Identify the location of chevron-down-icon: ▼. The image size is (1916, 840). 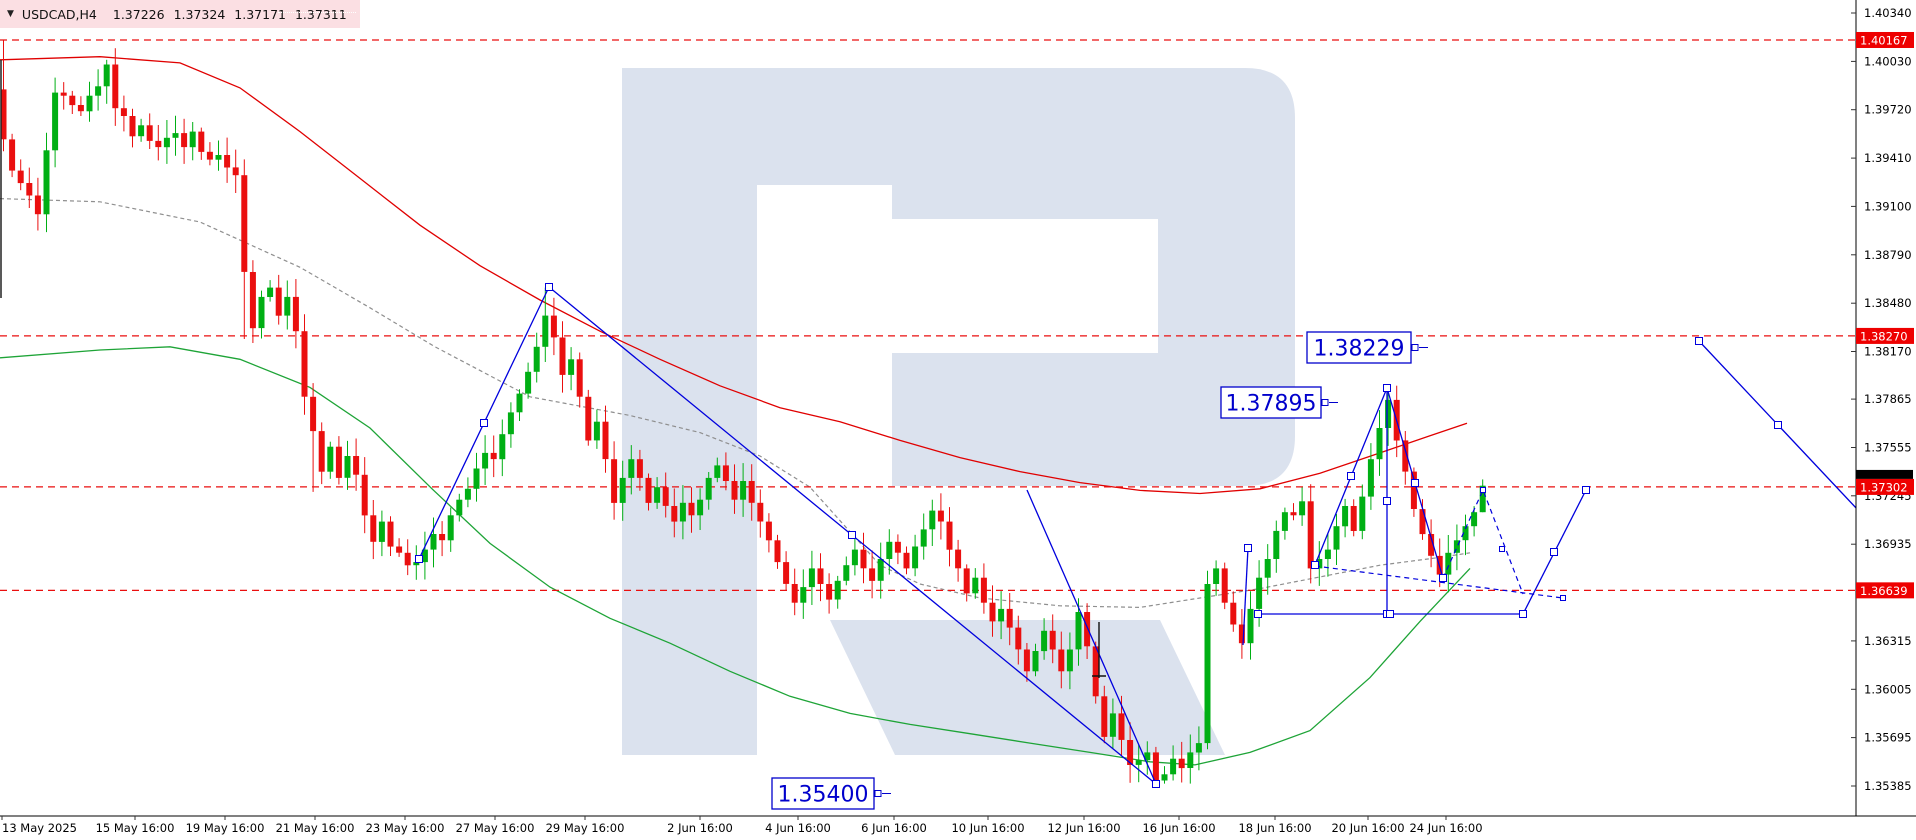
(10, 14).